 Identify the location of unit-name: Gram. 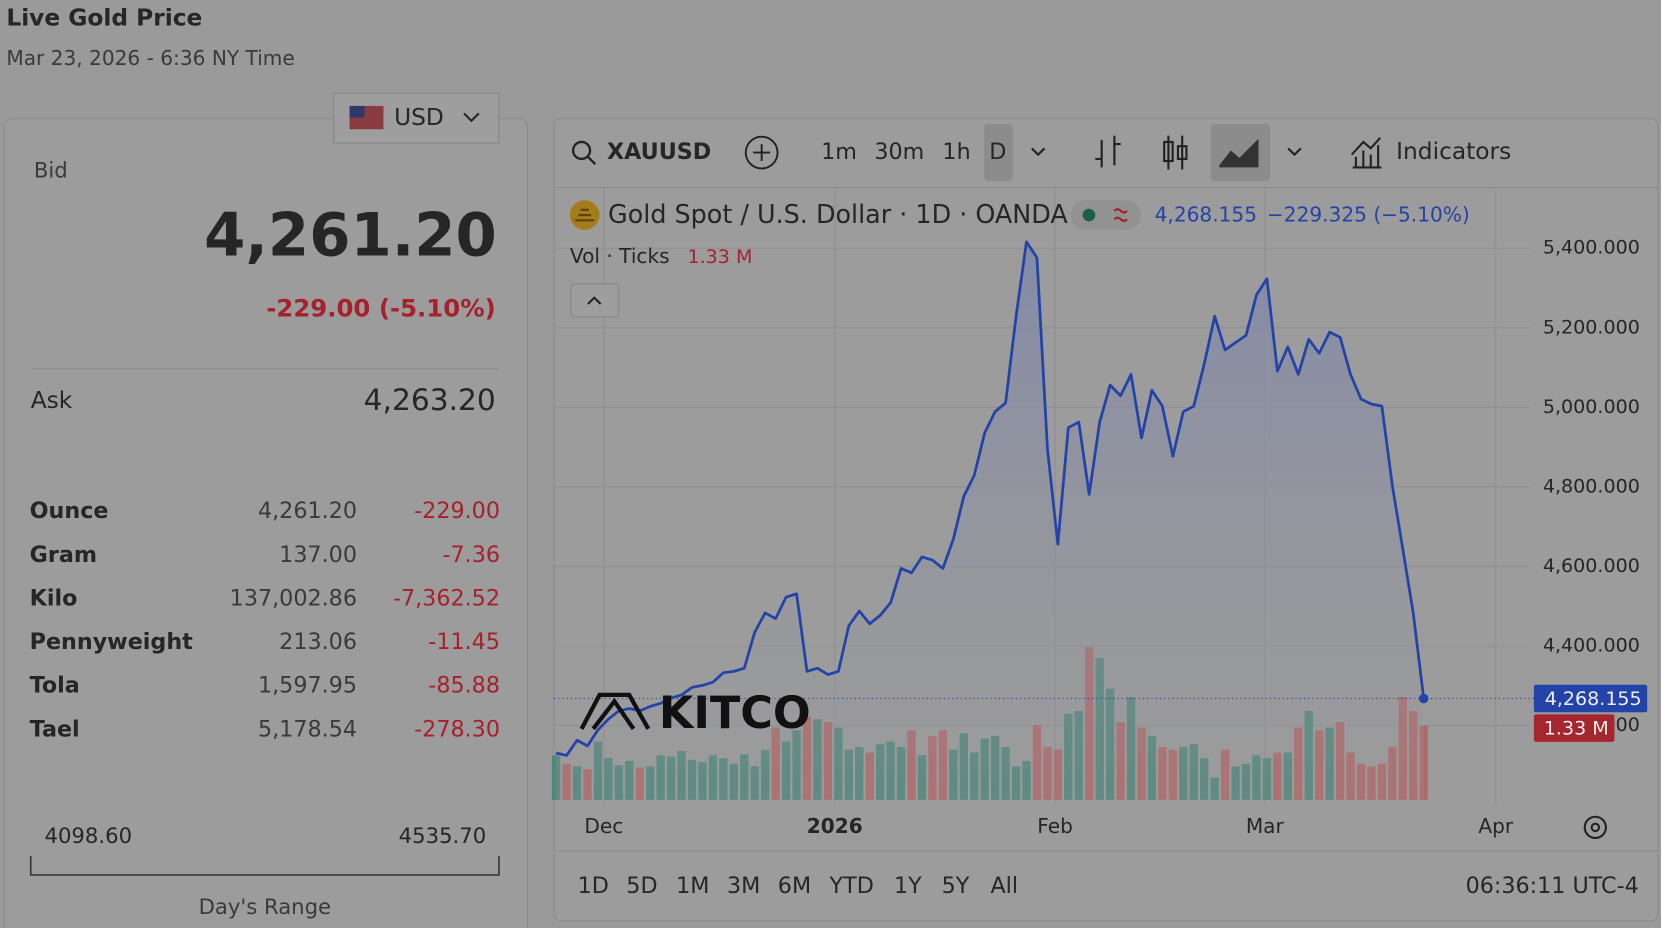
(63, 555).